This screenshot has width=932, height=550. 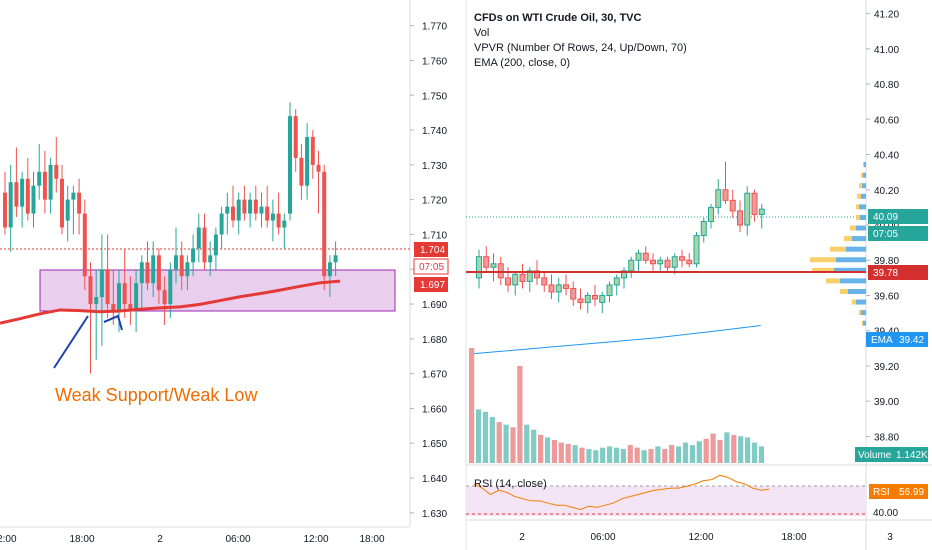 I want to click on left-y-tick: 1.640, so click(x=434, y=479).